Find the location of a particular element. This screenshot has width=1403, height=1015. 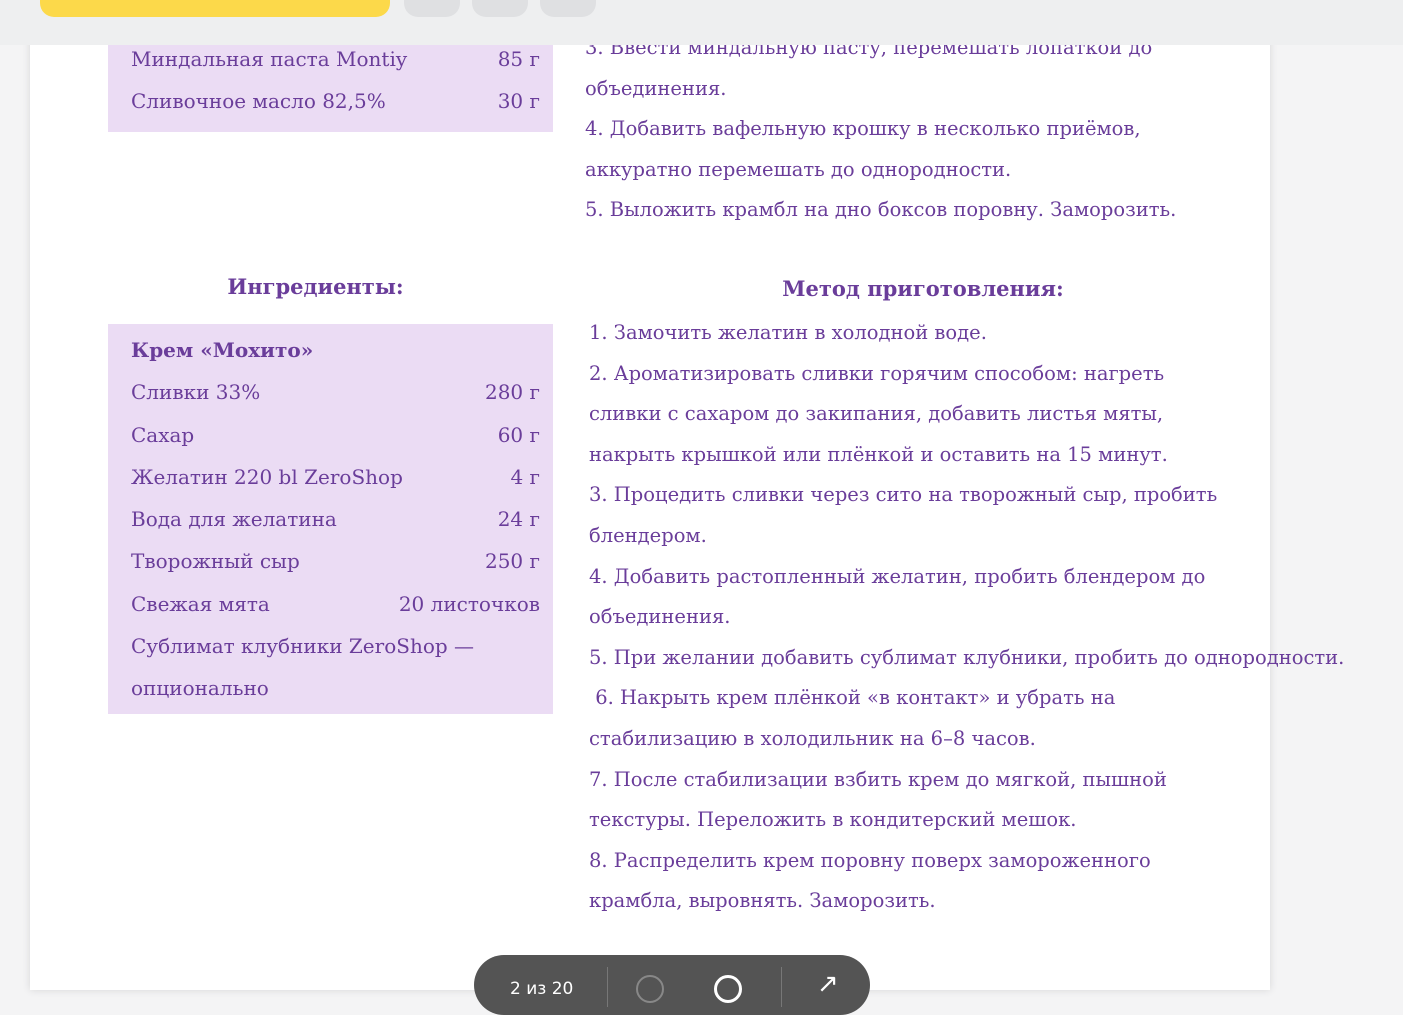

ingredient-qty: 280 г is located at coordinates (512, 392).